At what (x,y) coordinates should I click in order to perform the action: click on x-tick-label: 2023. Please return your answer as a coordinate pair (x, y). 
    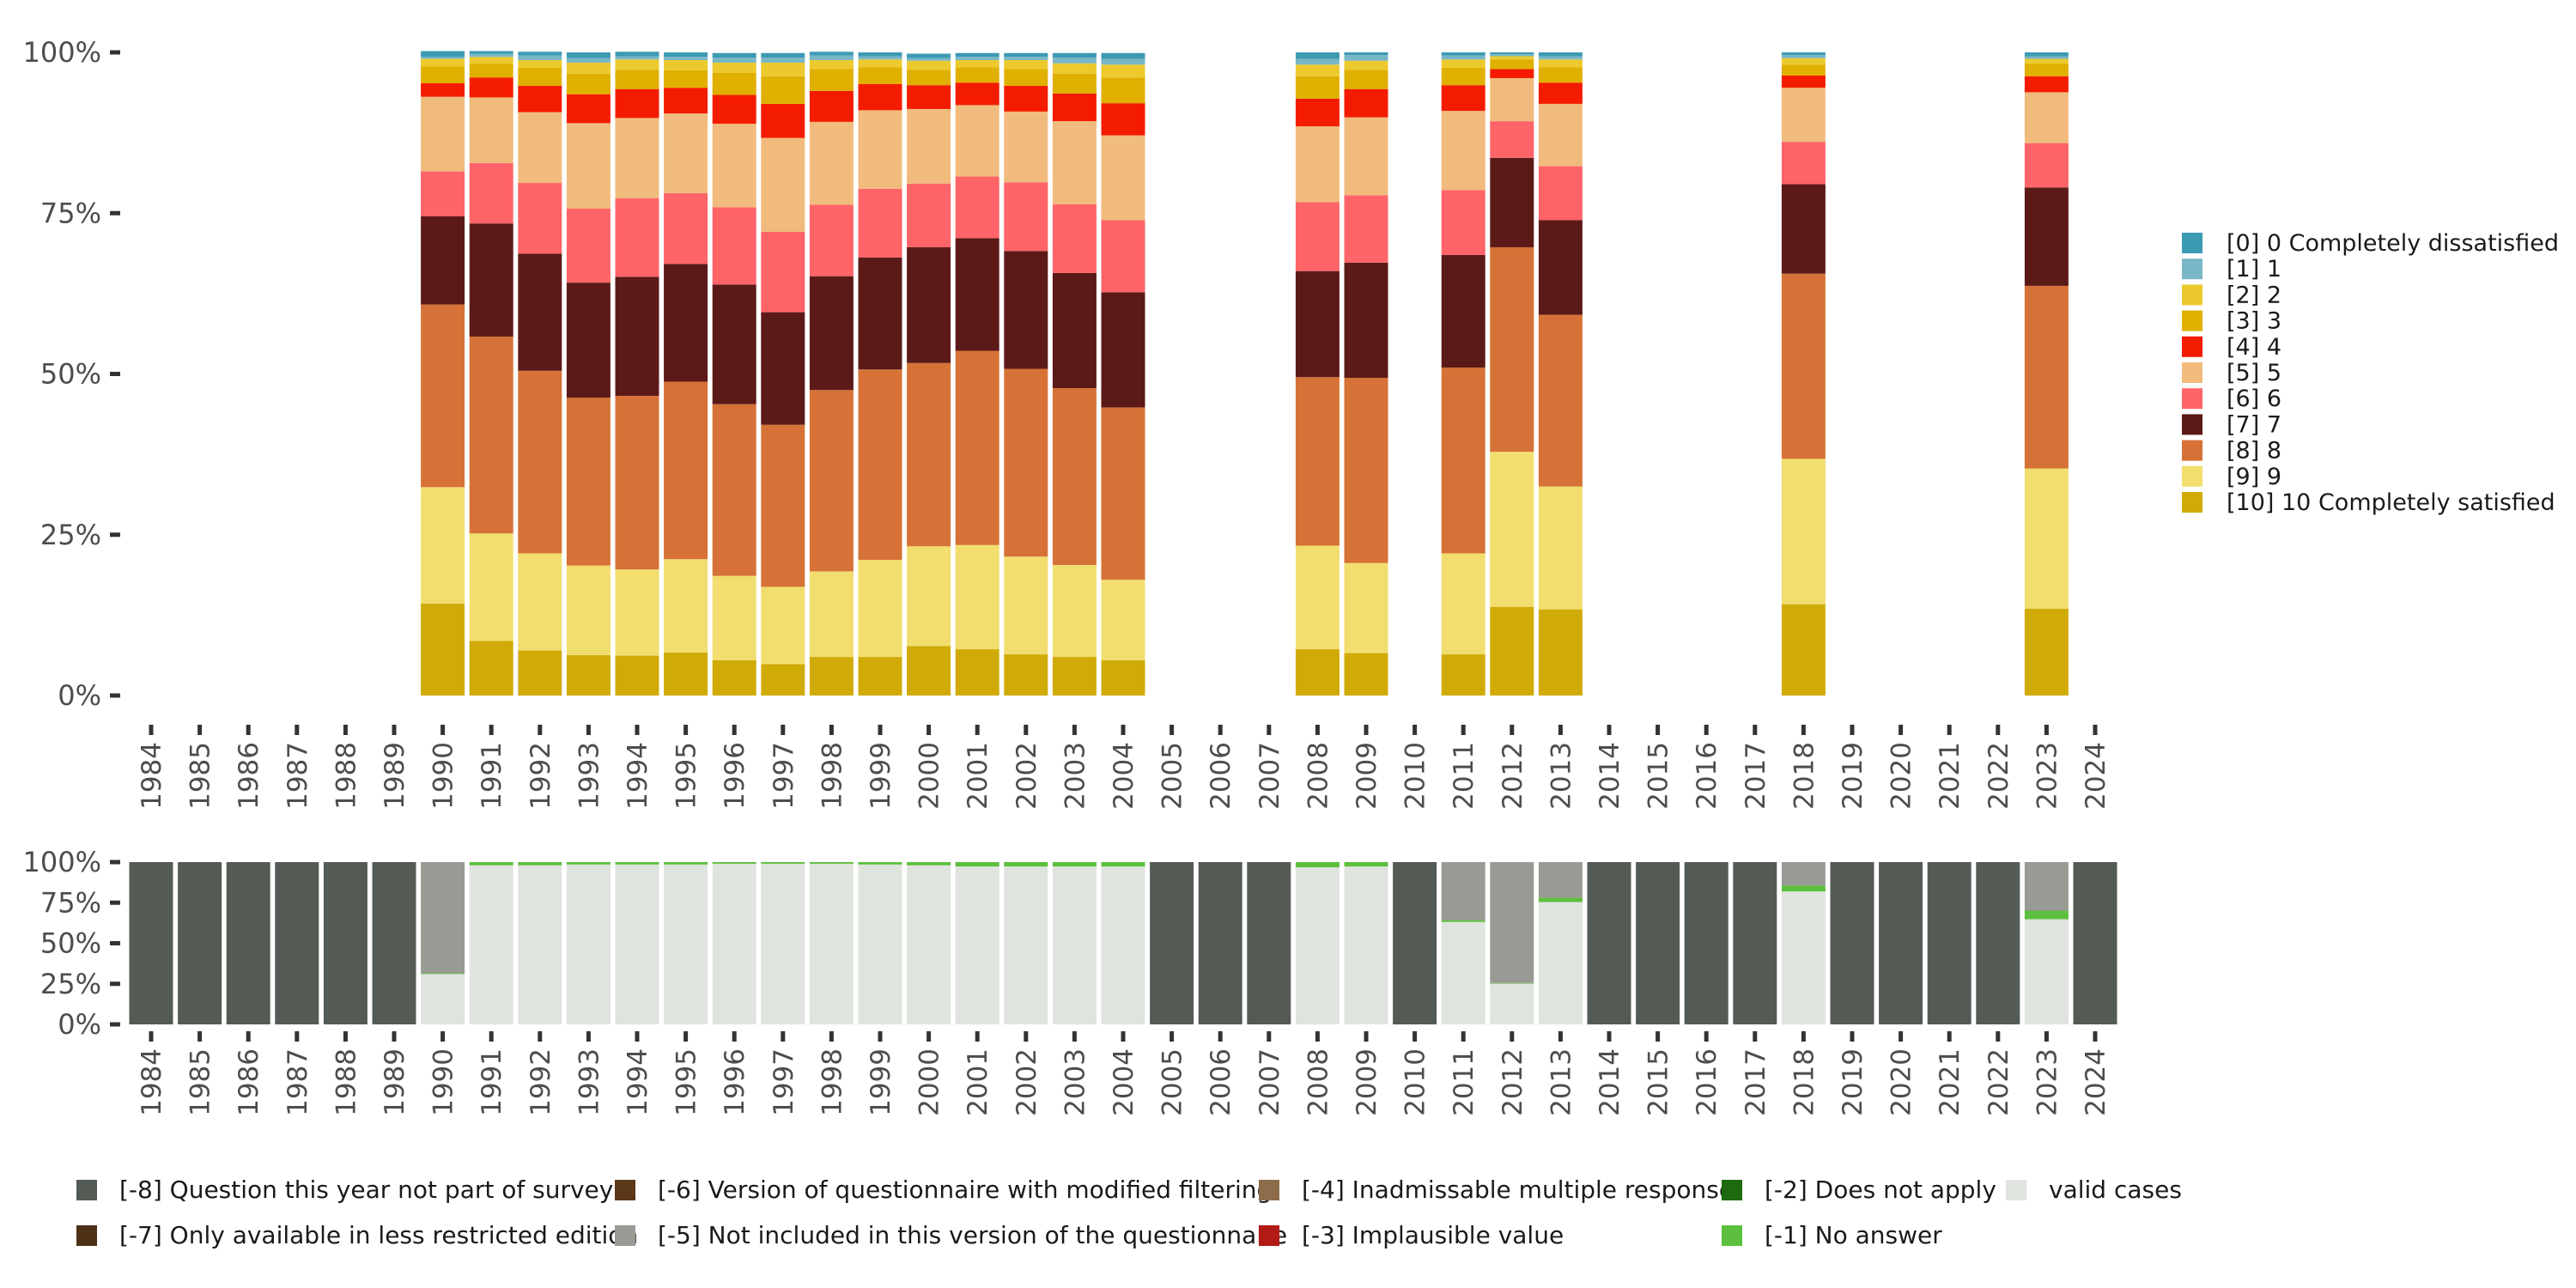
    Looking at the image, I should click on (2048, 776).